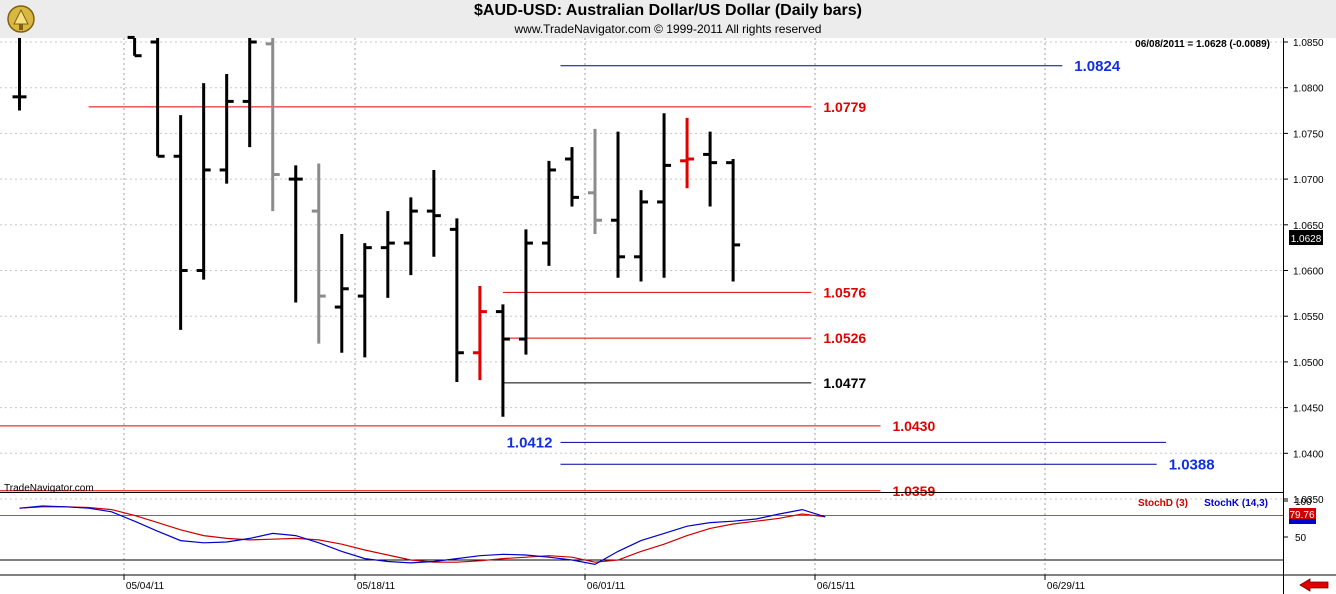  What do you see at coordinates (530, 442) in the screenshot?
I see `level-label-1.0412: 1.0412` at bounding box center [530, 442].